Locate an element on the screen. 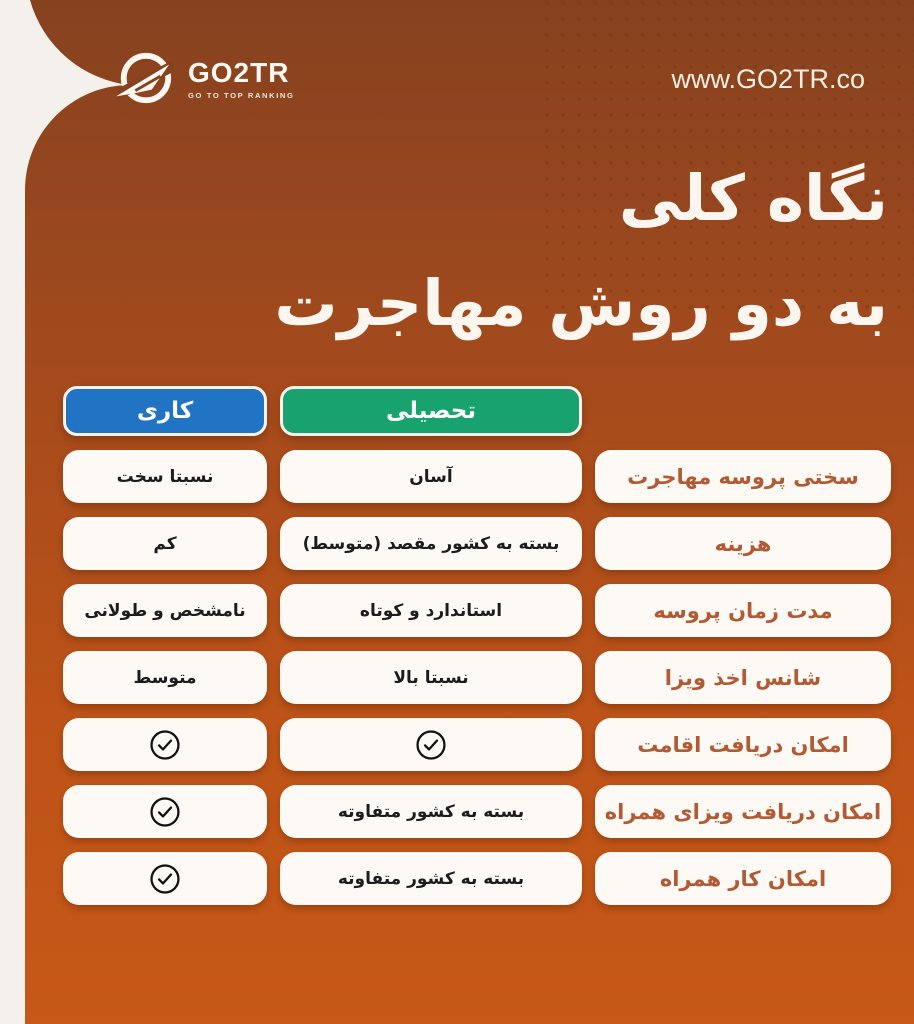 The height and width of the screenshot is (1024, 914). study-value-companion-visa: بسته به کشور متفاوته is located at coordinates (431, 811).